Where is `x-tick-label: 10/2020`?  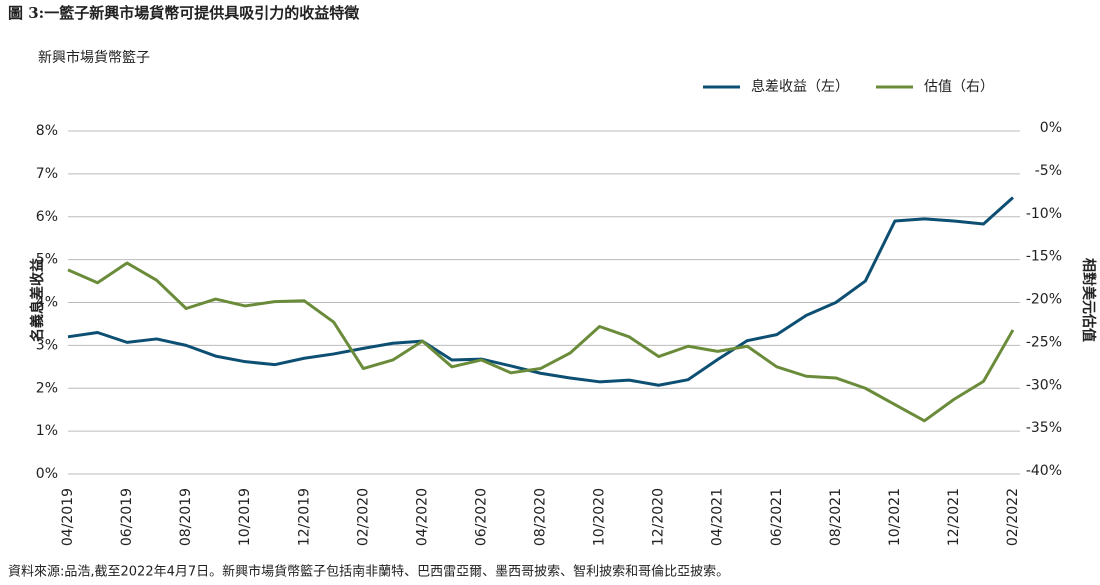
x-tick-label: 10/2020 is located at coordinates (600, 517).